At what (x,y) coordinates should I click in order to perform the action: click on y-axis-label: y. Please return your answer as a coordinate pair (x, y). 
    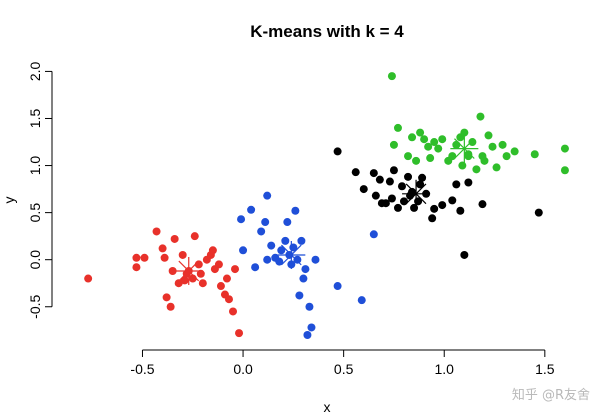
    Looking at the image, I should click on (9, 200).